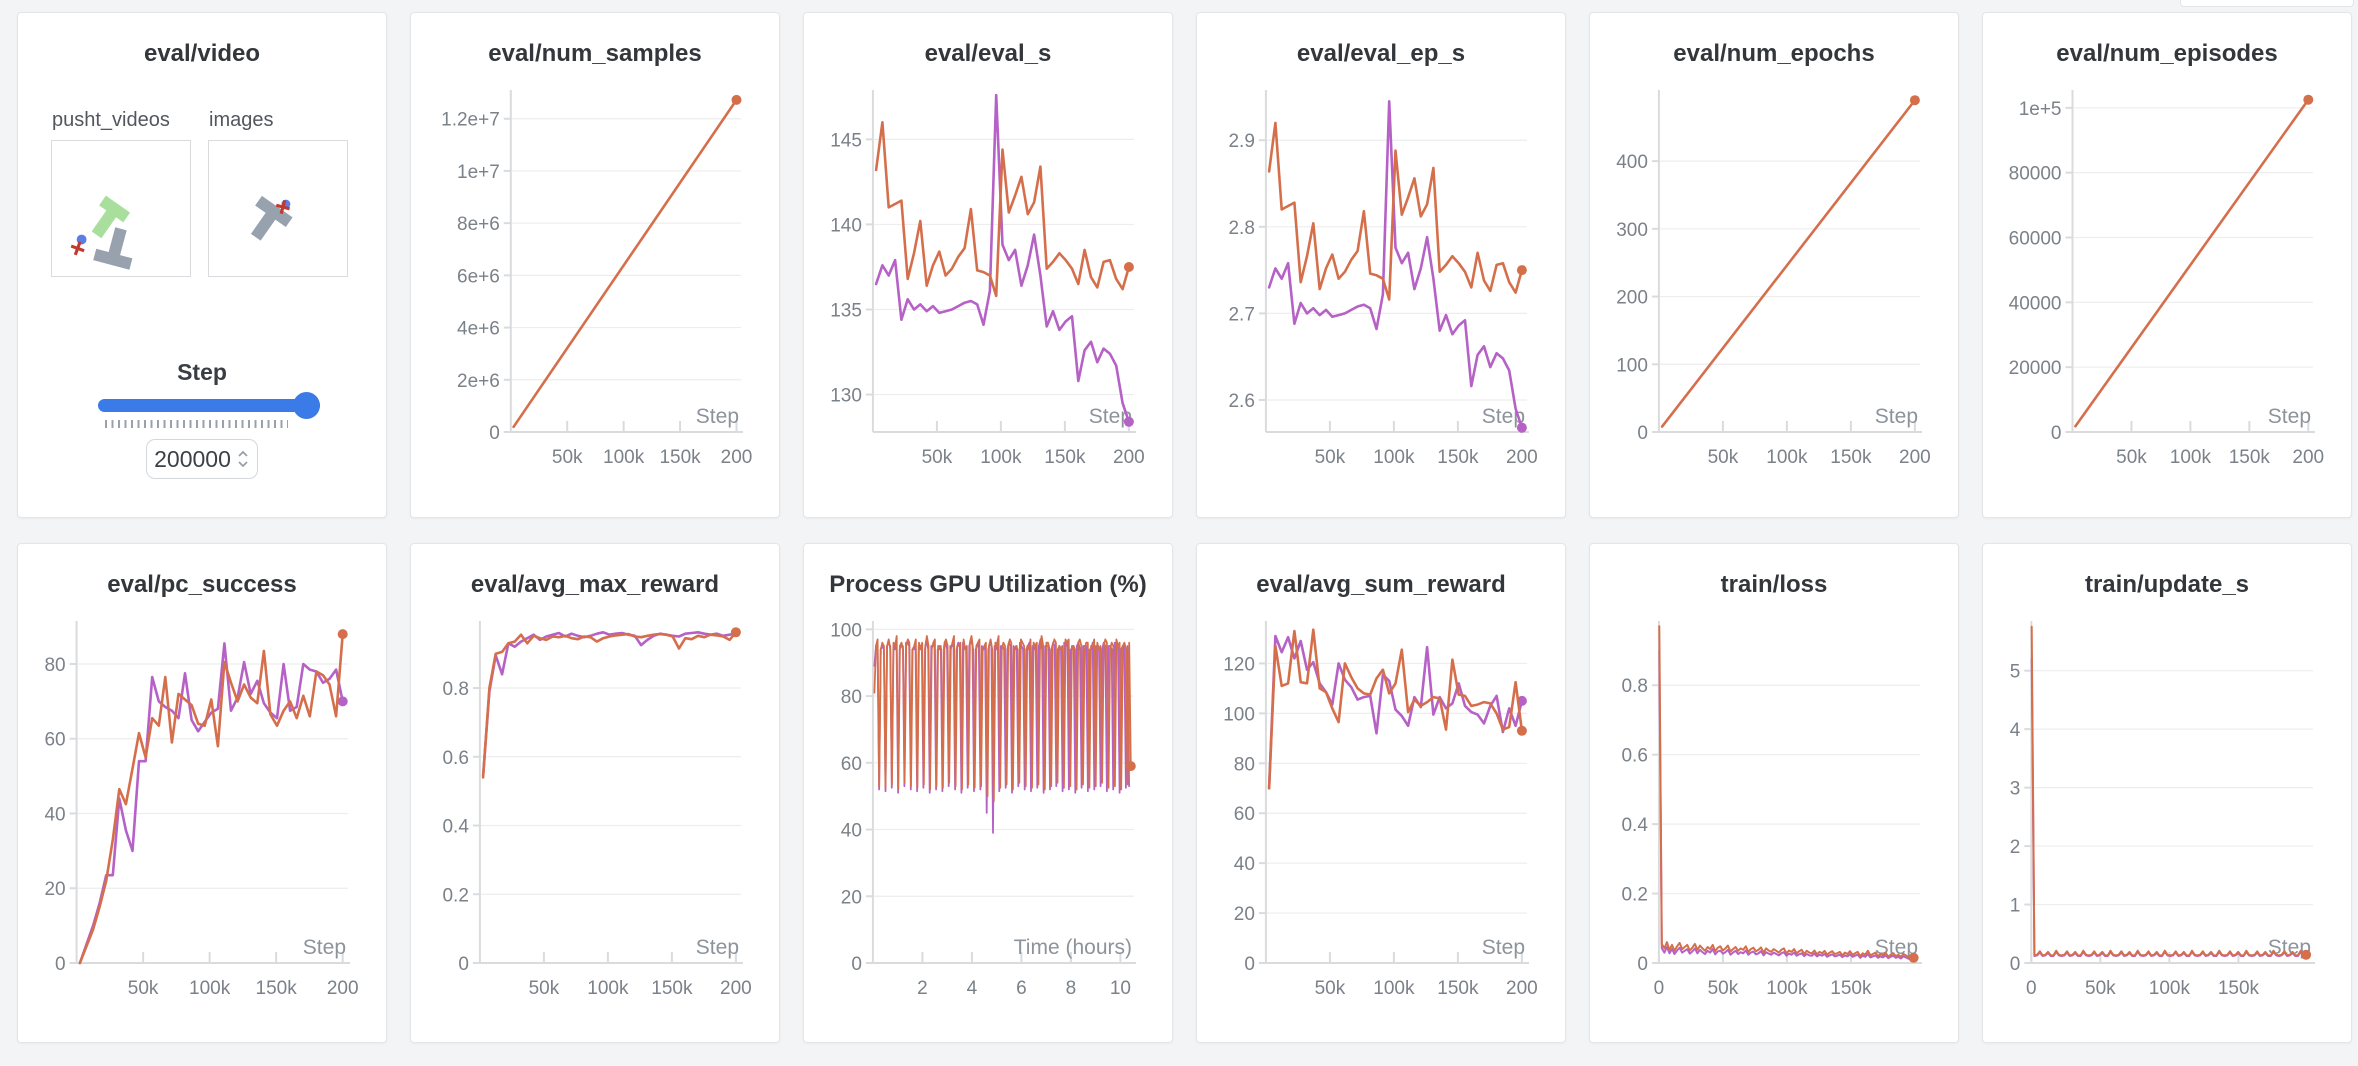 This screenshot has width=2358, height=1066. I want to click on chart-panel: train/update_s 0 1 2 3 4 5 0 50k 100k 150k Step, so click(2167, 793).